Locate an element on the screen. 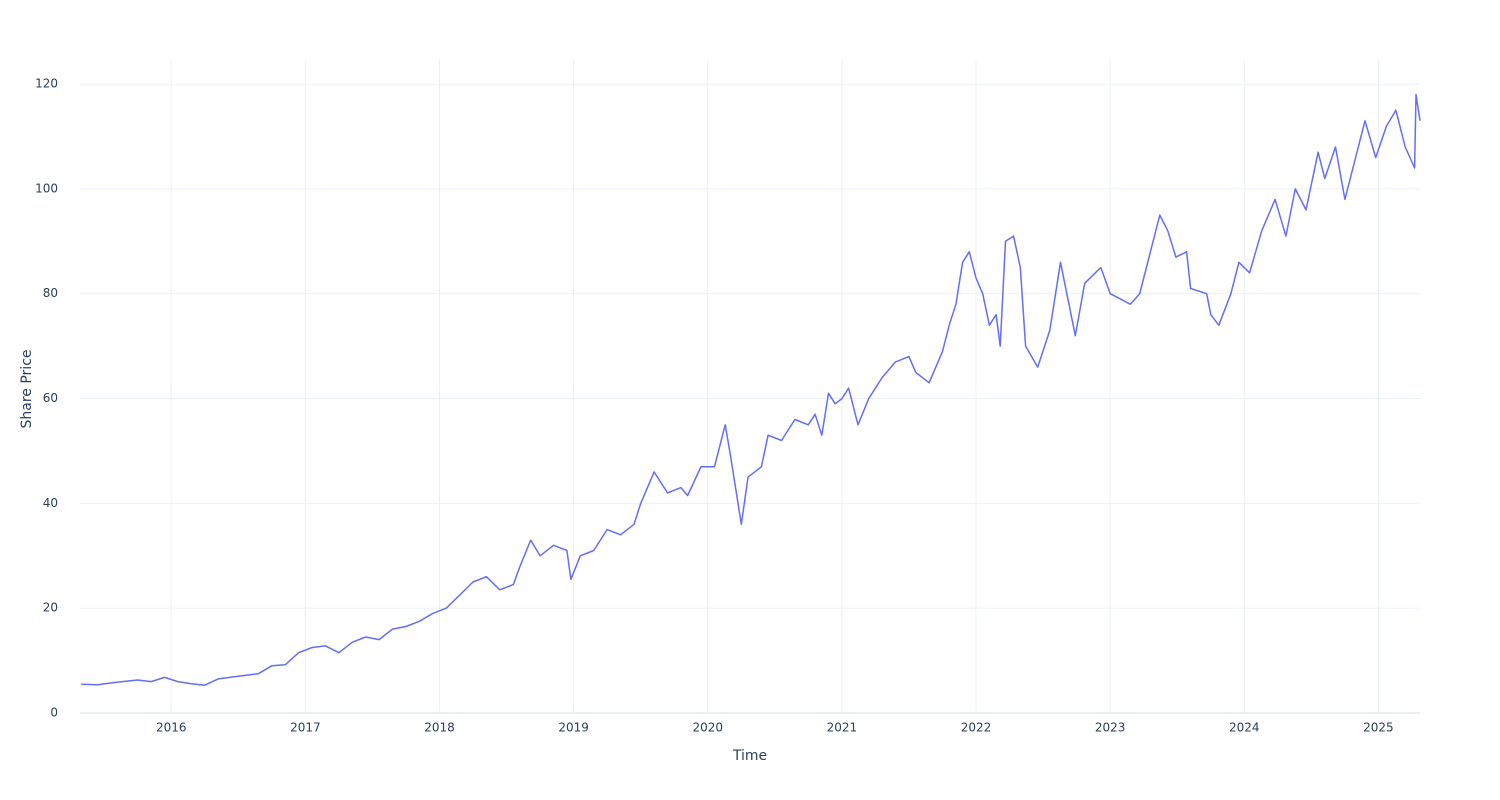 The width and height of the screenshot is (1500, 800). y-tick-label: 40 is located at coordinates (50, 503).